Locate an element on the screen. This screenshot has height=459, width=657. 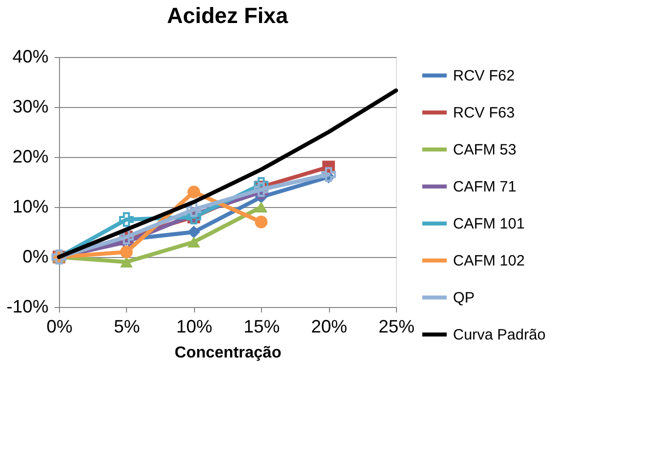
y-tick-label: 0% is located at coordinates (35, 256).